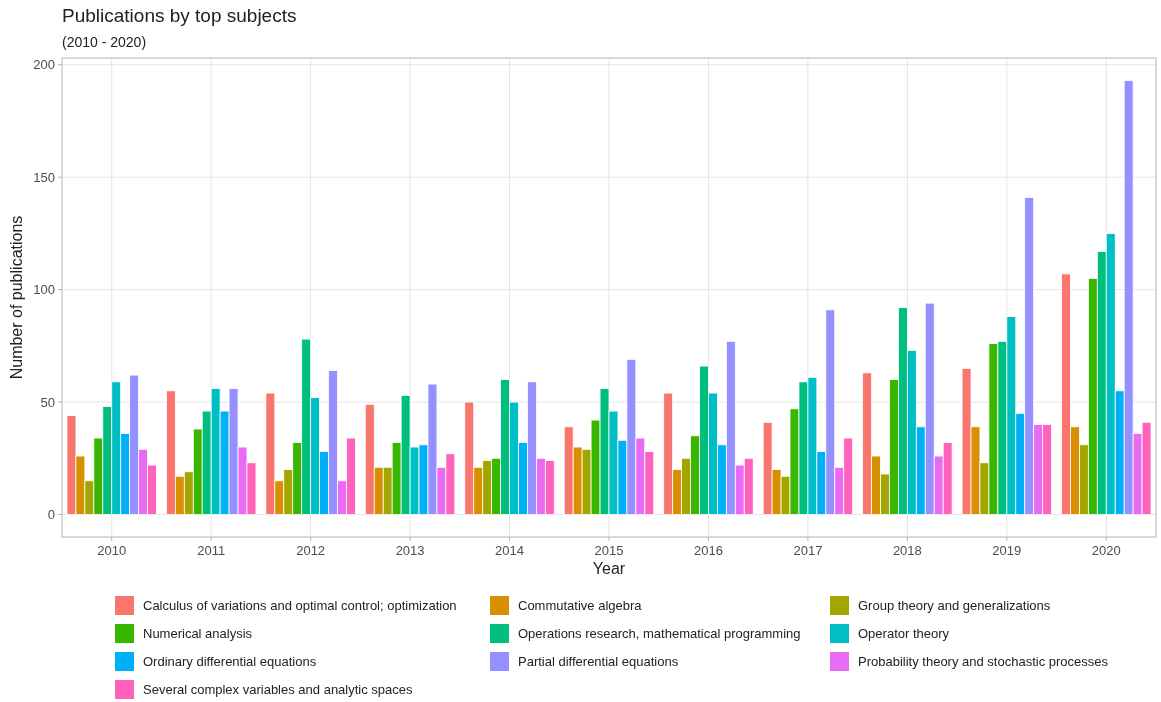  I want to click on x-tick-label: 2014, so click(510, 550).